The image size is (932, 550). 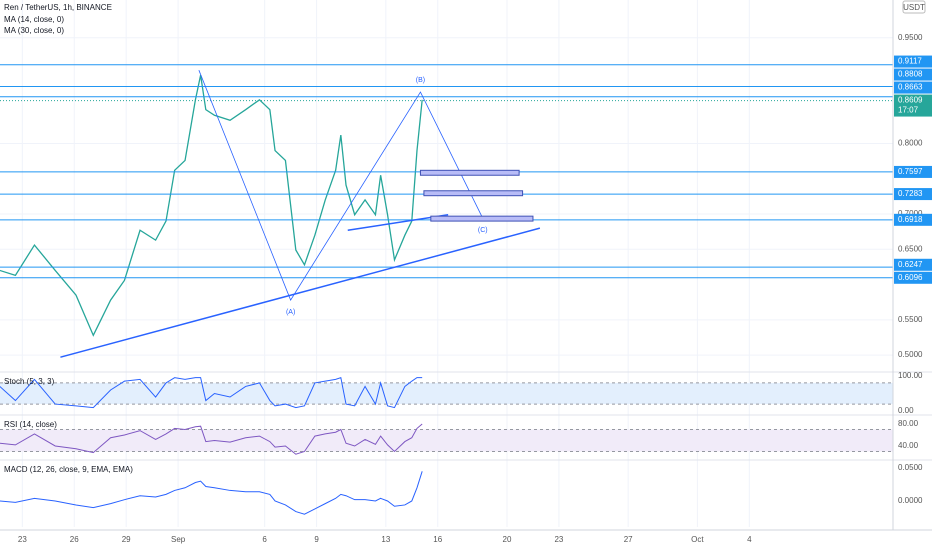 What do you see at coordinates (68, 469) in the screenshot?
I see `indicator-title: MACD (12, 26, close, 9, EMA, EMA)` at bounding box center [68, 469].